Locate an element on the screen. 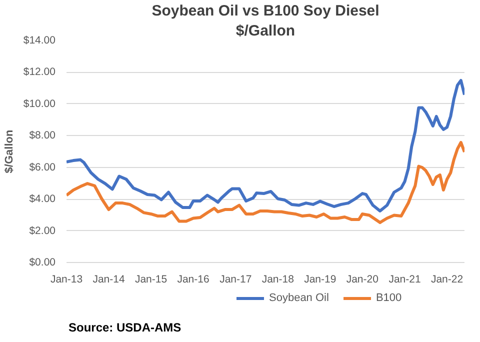 The width and height of the screenshot is (480, 342). y-tick-label: $6.00 is located at coordinates (42, 167).